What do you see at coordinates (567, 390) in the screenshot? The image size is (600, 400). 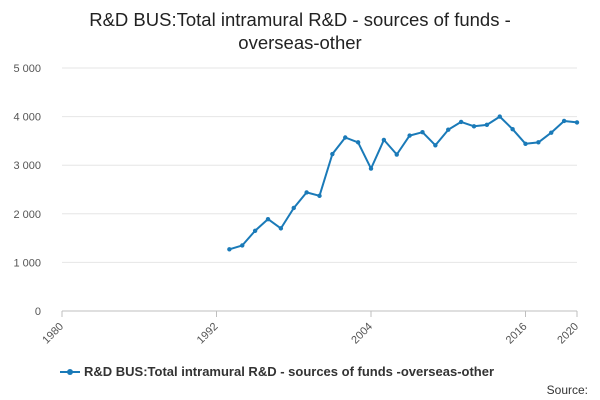 I see `source-label: Source:` at bounding box center [567, 390].